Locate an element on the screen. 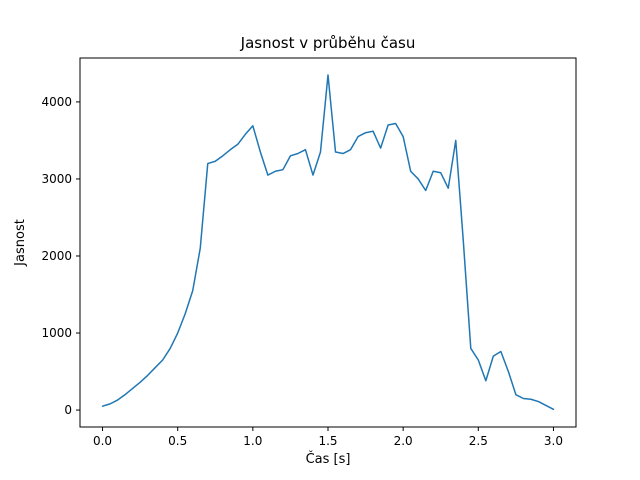 The image size is (640, 480). x-tick-label: 0.5 is located at coordinates (177, 441).